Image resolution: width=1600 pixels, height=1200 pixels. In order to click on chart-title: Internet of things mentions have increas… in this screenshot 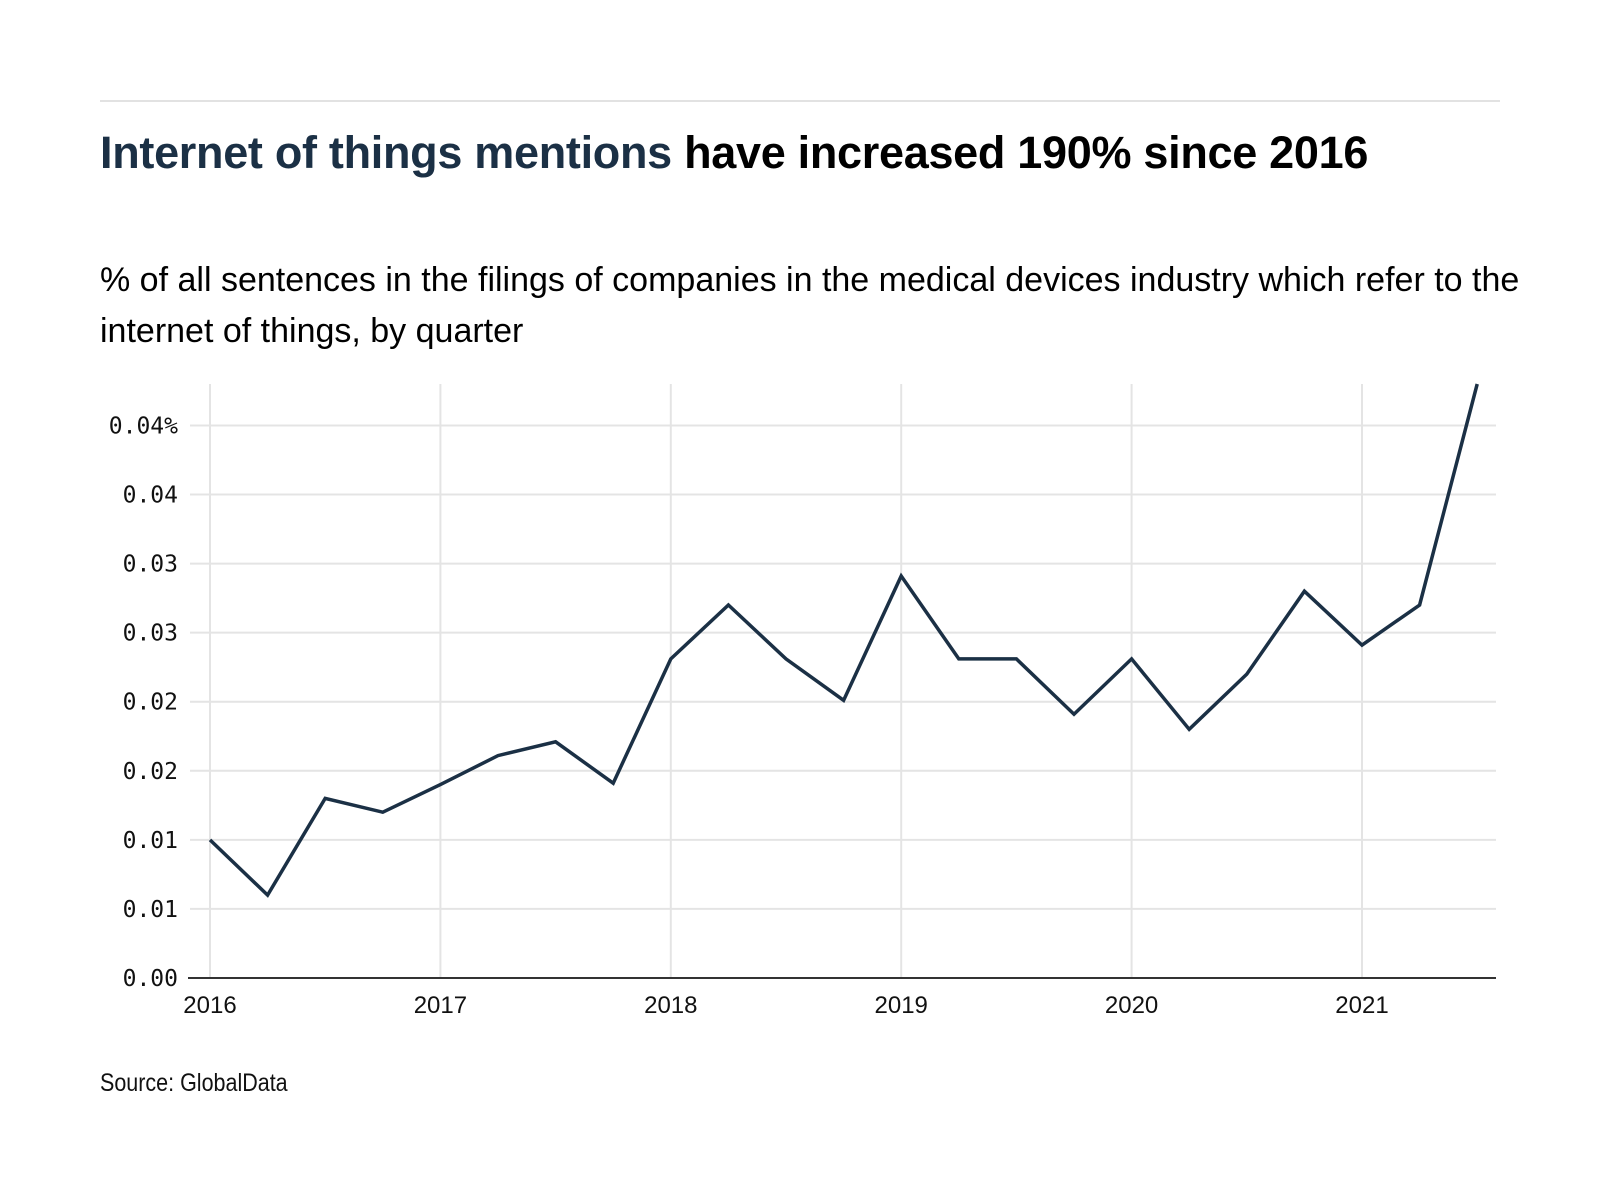, I will do `click(810, 152)`.